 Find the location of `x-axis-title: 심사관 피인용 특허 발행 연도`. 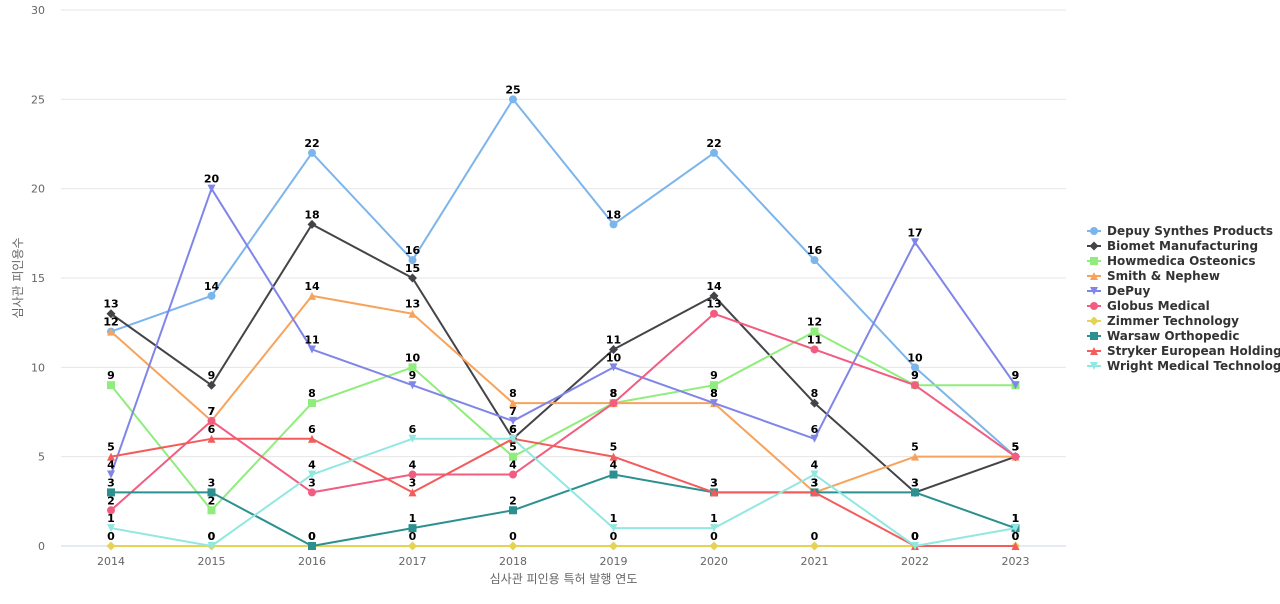

x-axis-title: 심사관 피인용 특허 발행 연도 is located at coordinates (564, 578).